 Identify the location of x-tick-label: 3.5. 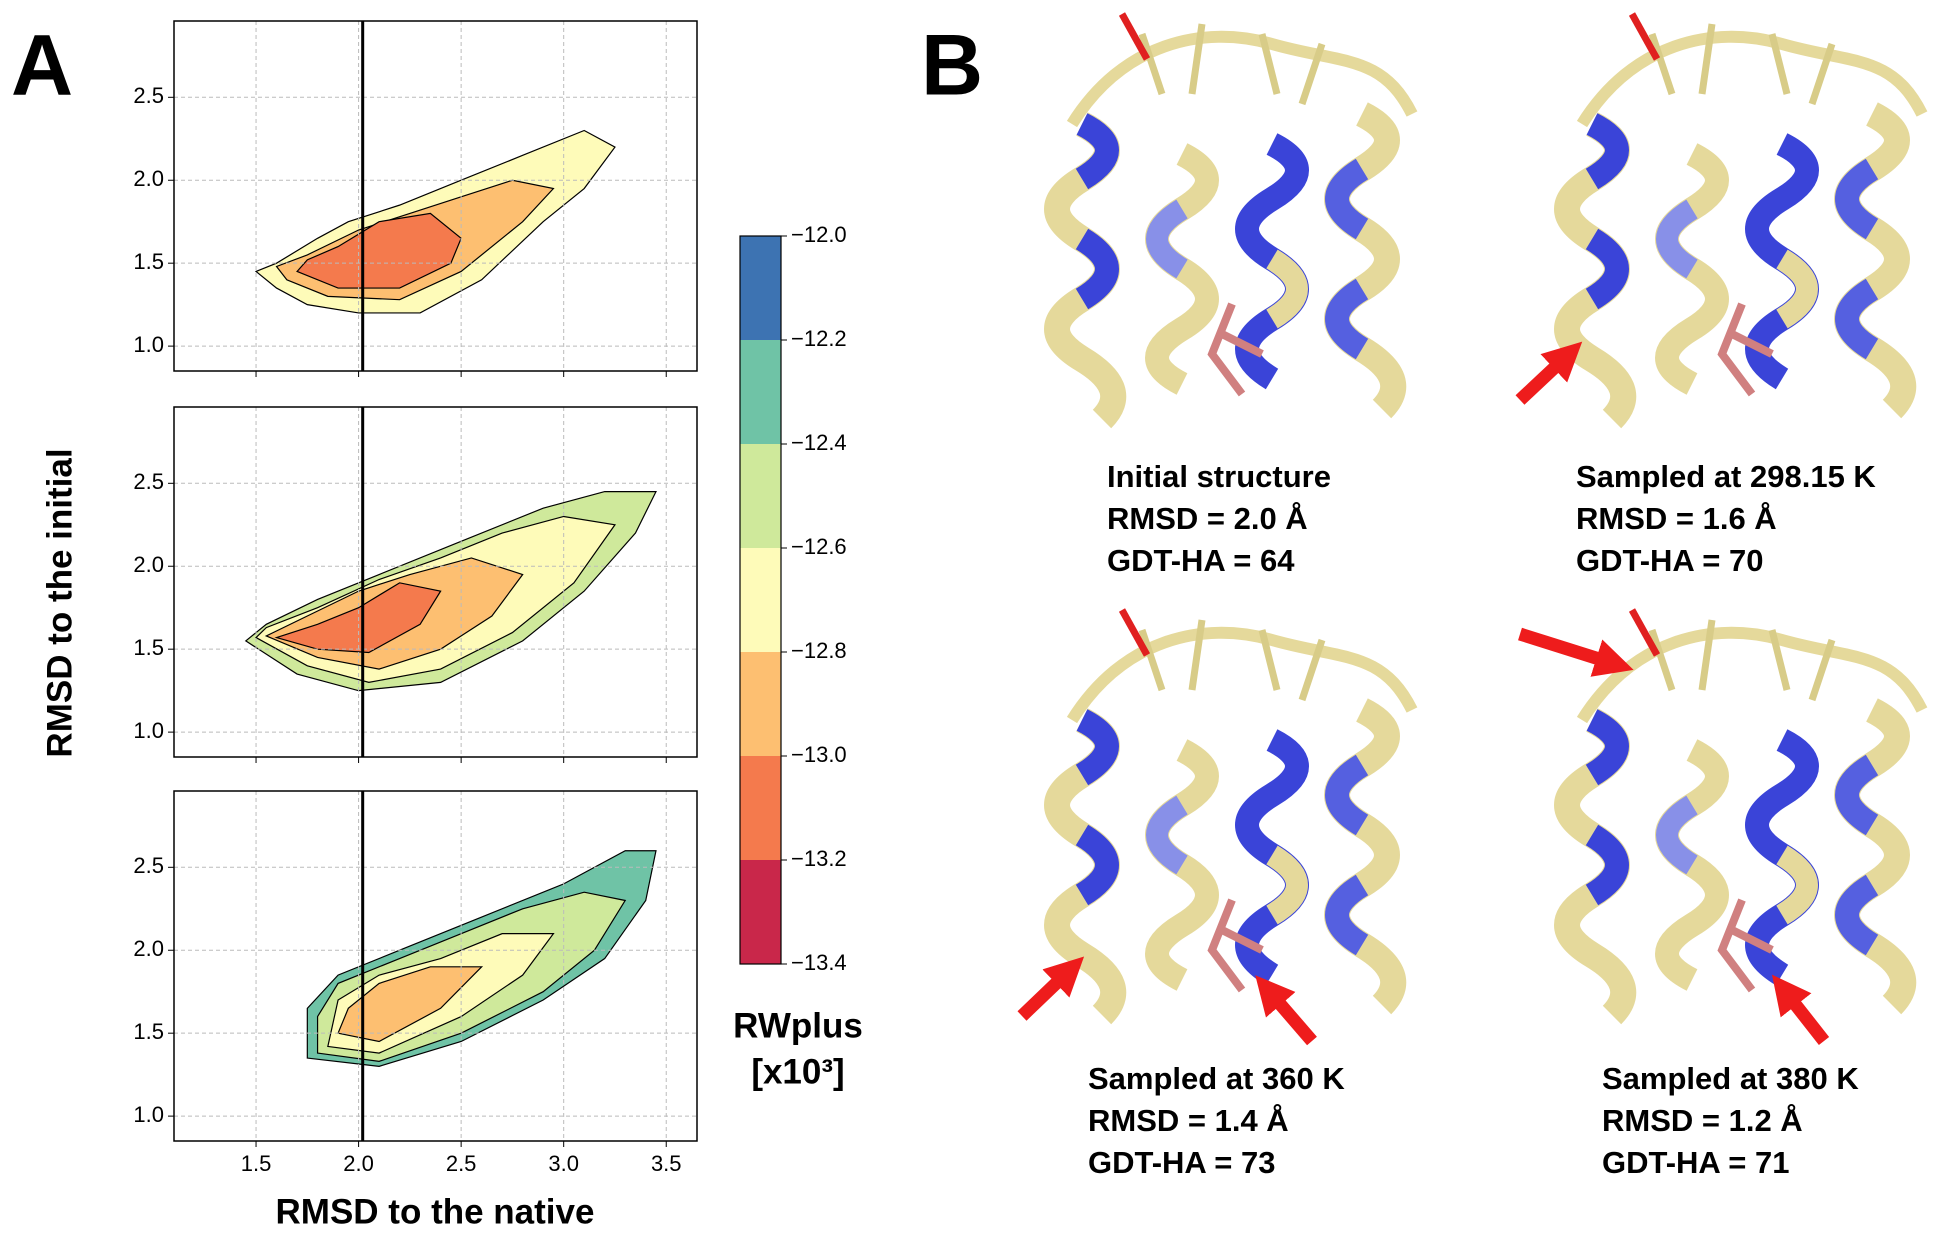
(666, 1163).